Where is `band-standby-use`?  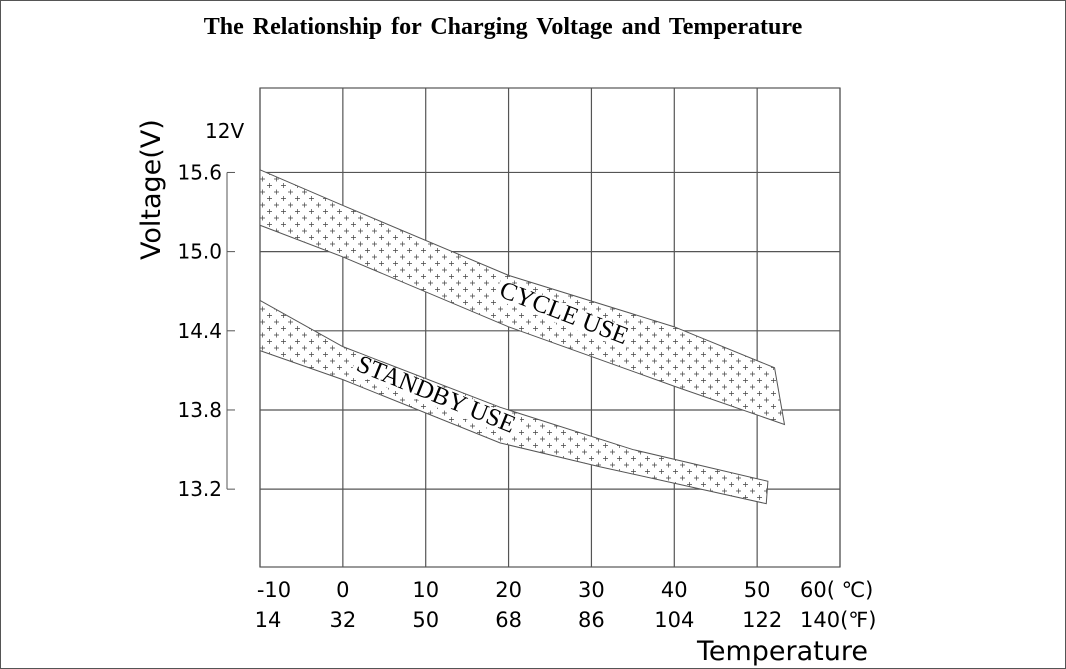 band-standby-use is located at coordinates (514, 402).